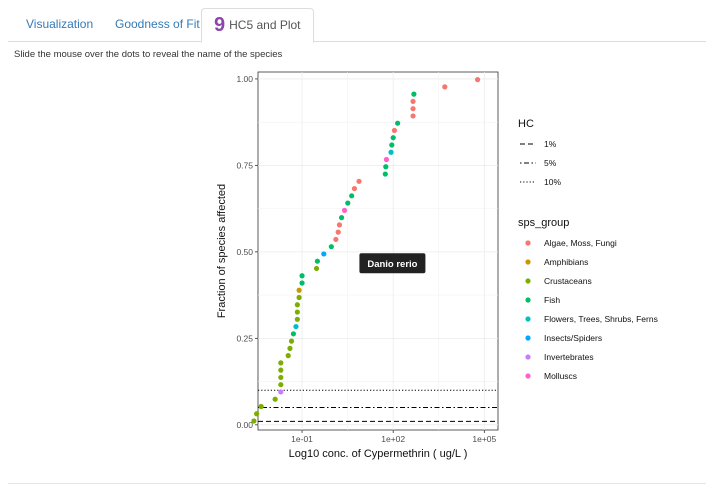  What do you see at coordinates (580, 243) in the screenshot?
I see `legend-group-label: Algae, Moss, Fungi` at bounding box center [580, 243].